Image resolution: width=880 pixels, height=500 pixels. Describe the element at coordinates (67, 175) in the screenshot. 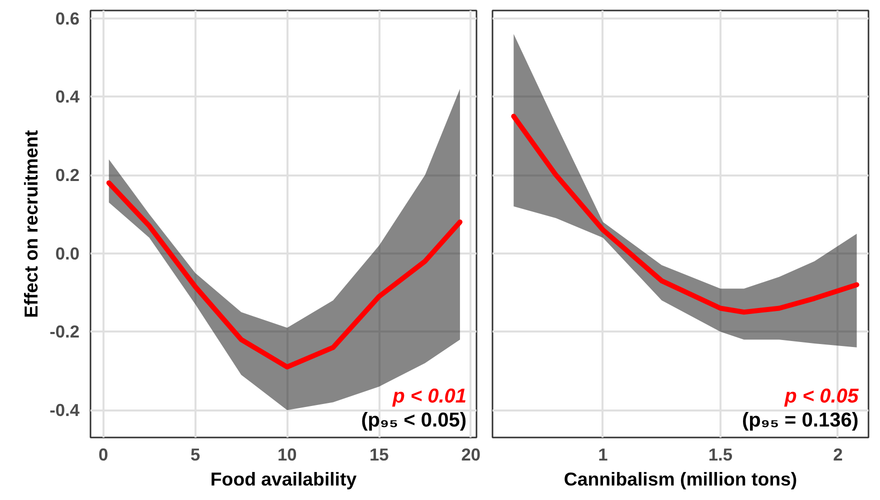

I see `y-tick-label: 0.2` at that location.